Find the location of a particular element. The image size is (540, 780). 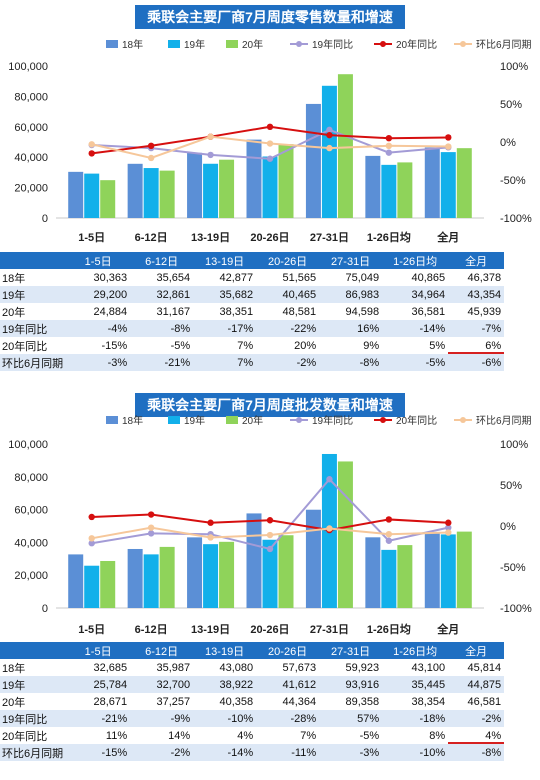

table-cell: 24,884 is located at coordinates (98, 311).